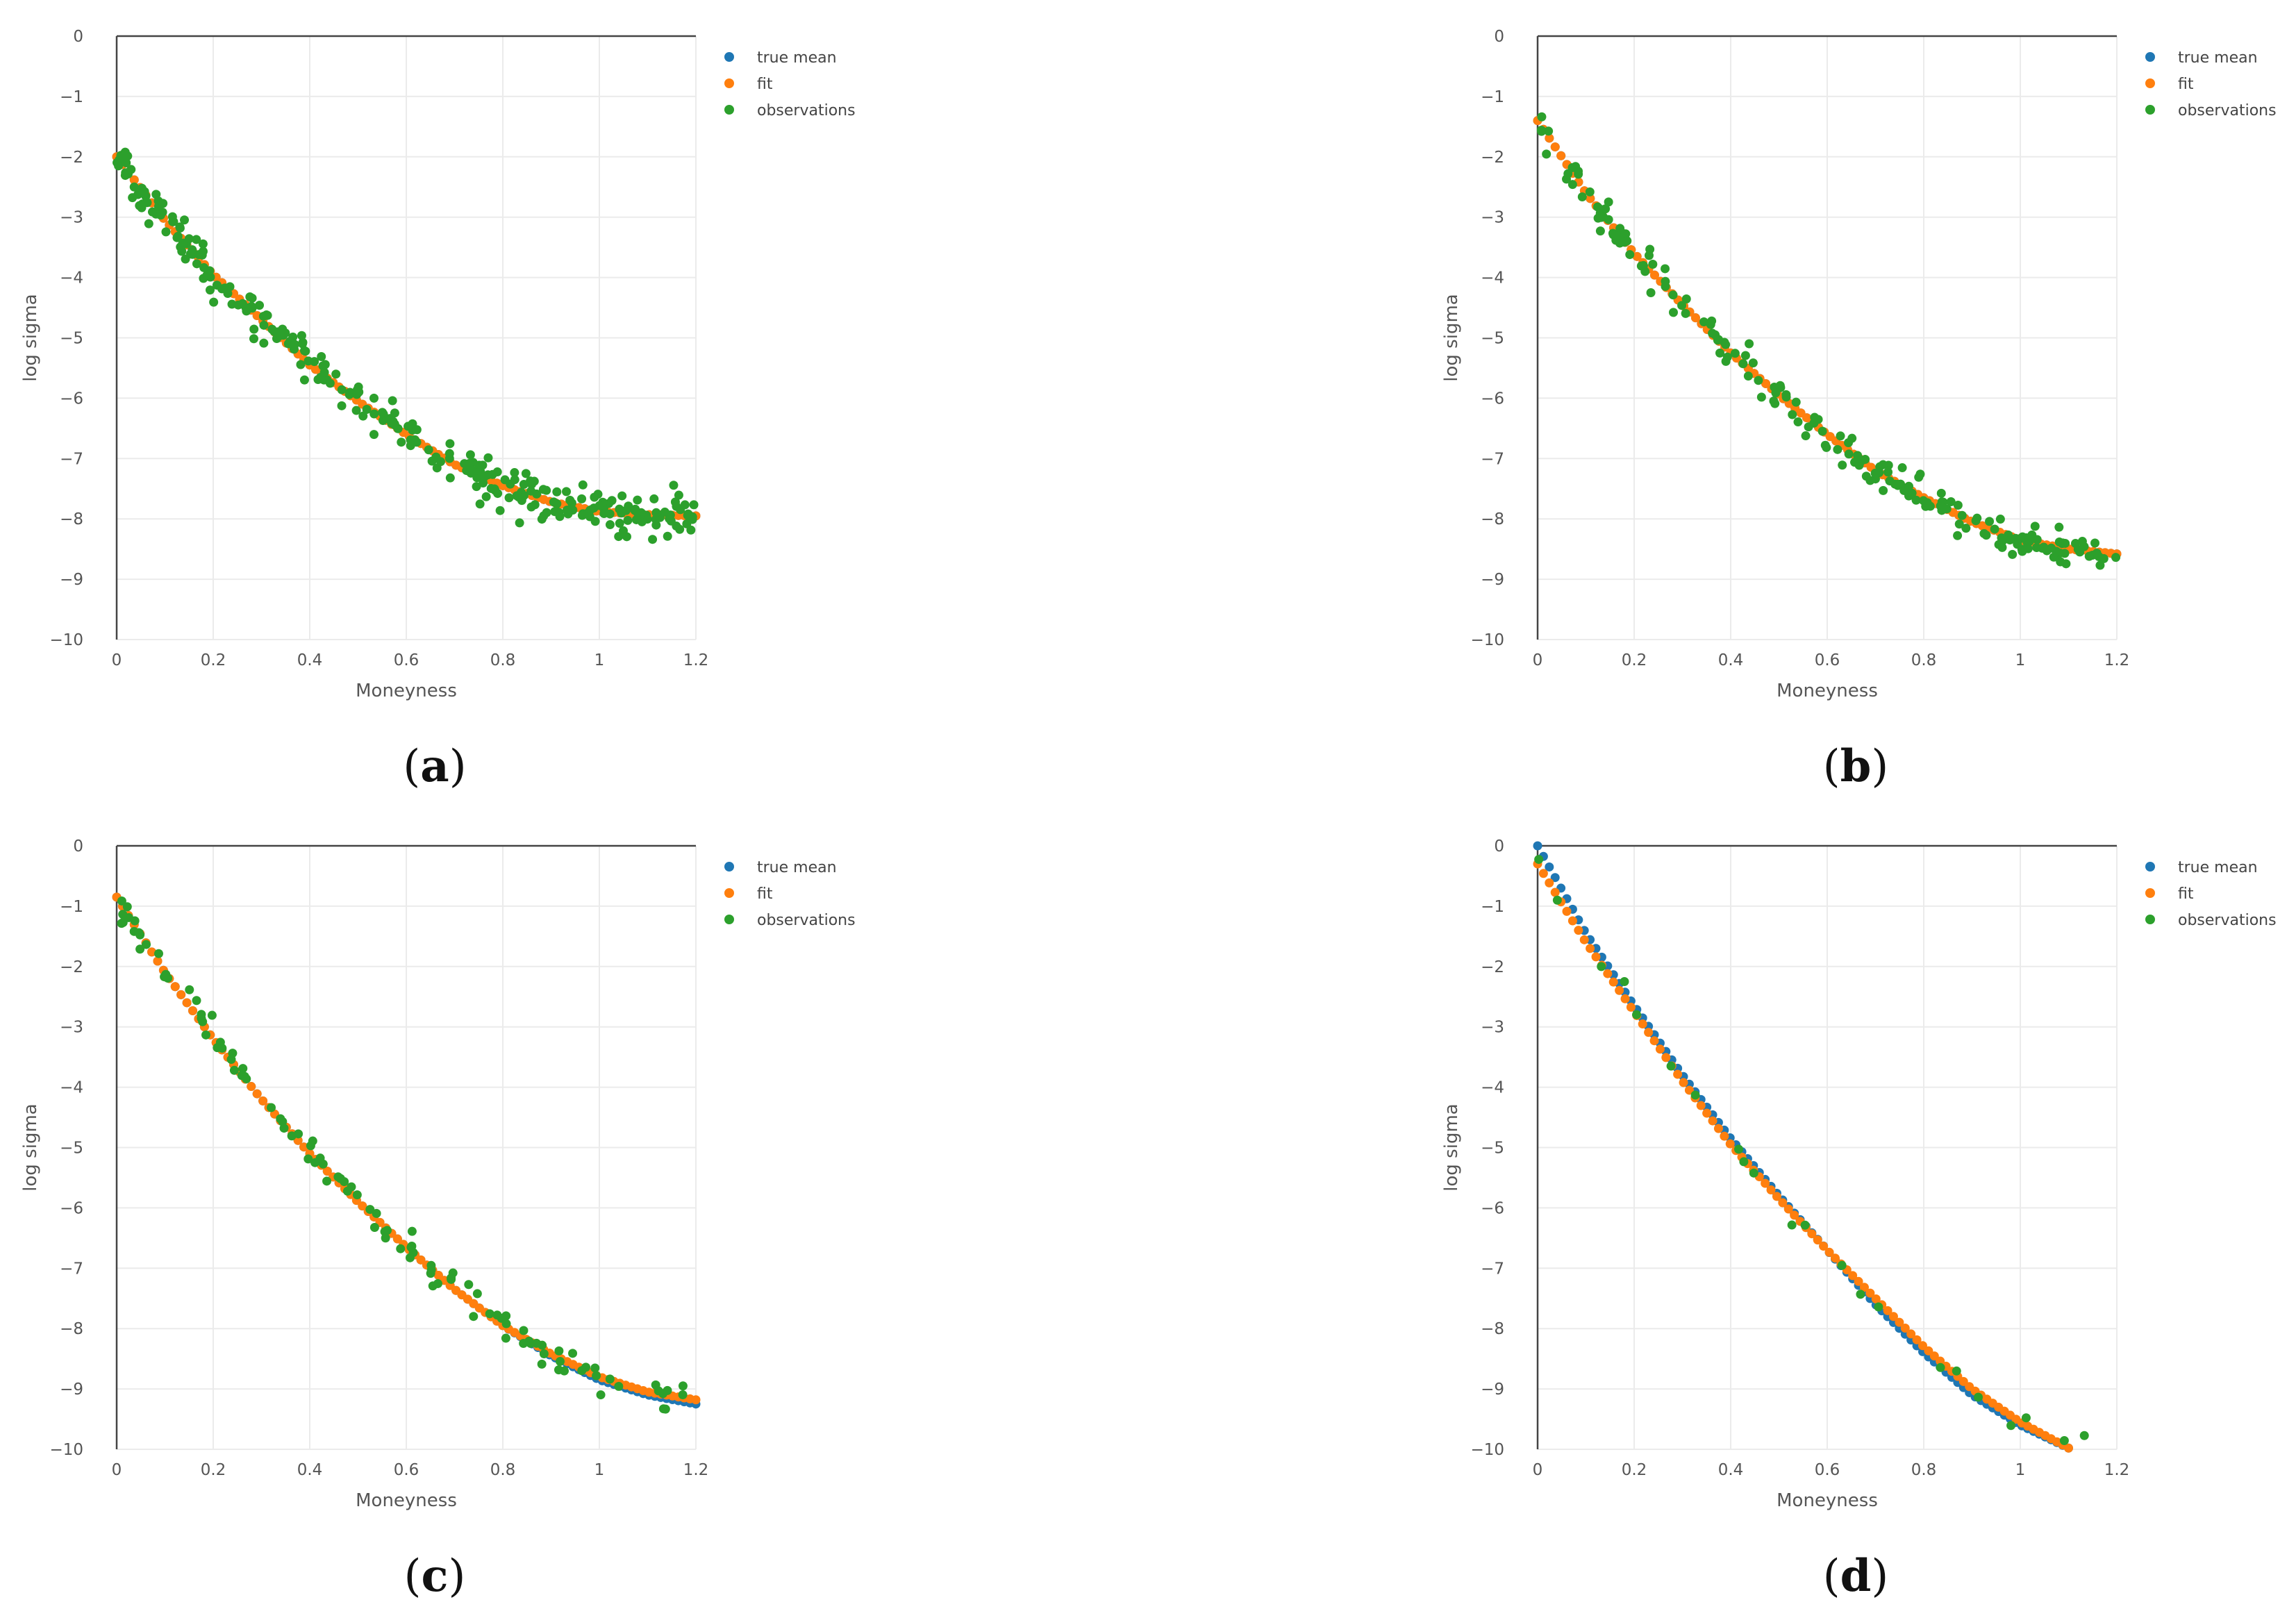 This screenshot has height=1609, width=2296. I want to click on legend-marker-fit, so click(729, 893).